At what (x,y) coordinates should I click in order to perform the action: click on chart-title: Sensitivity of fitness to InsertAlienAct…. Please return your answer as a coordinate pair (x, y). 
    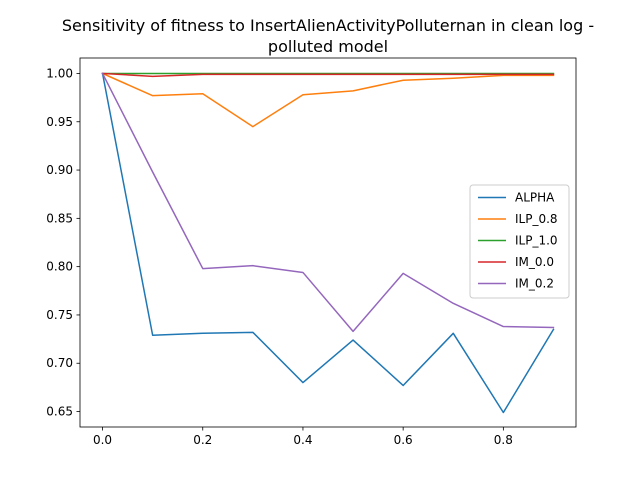
    Looking at the image, I should click on (328, 25).